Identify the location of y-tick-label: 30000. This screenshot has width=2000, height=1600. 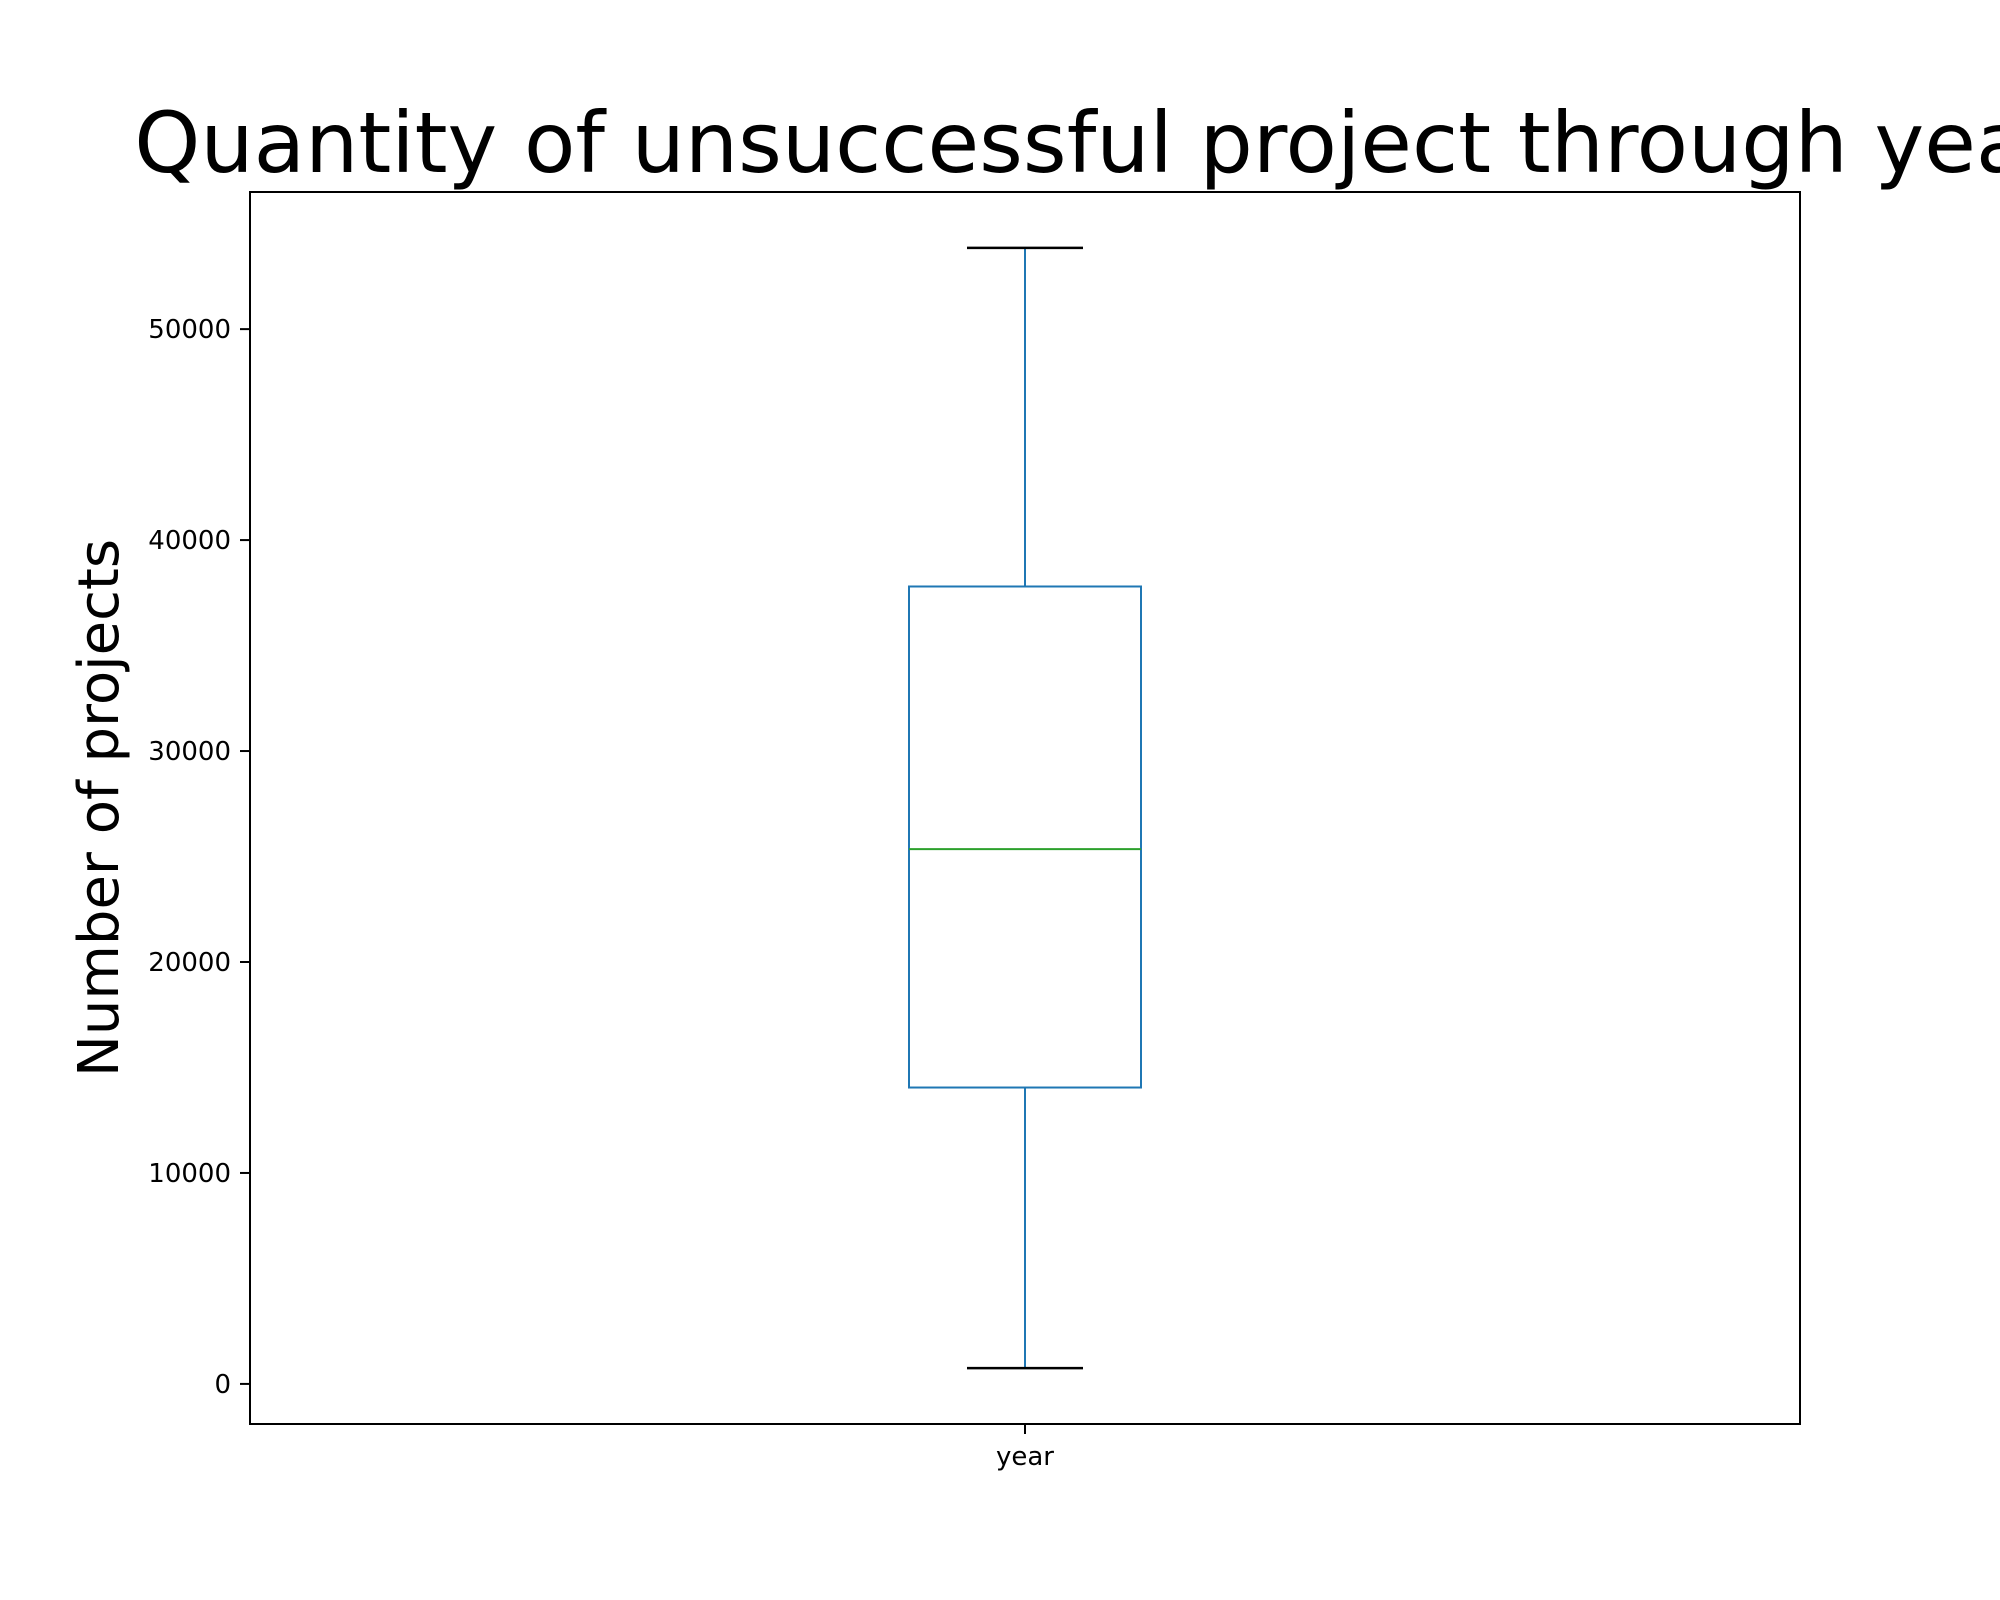
(189, 752).